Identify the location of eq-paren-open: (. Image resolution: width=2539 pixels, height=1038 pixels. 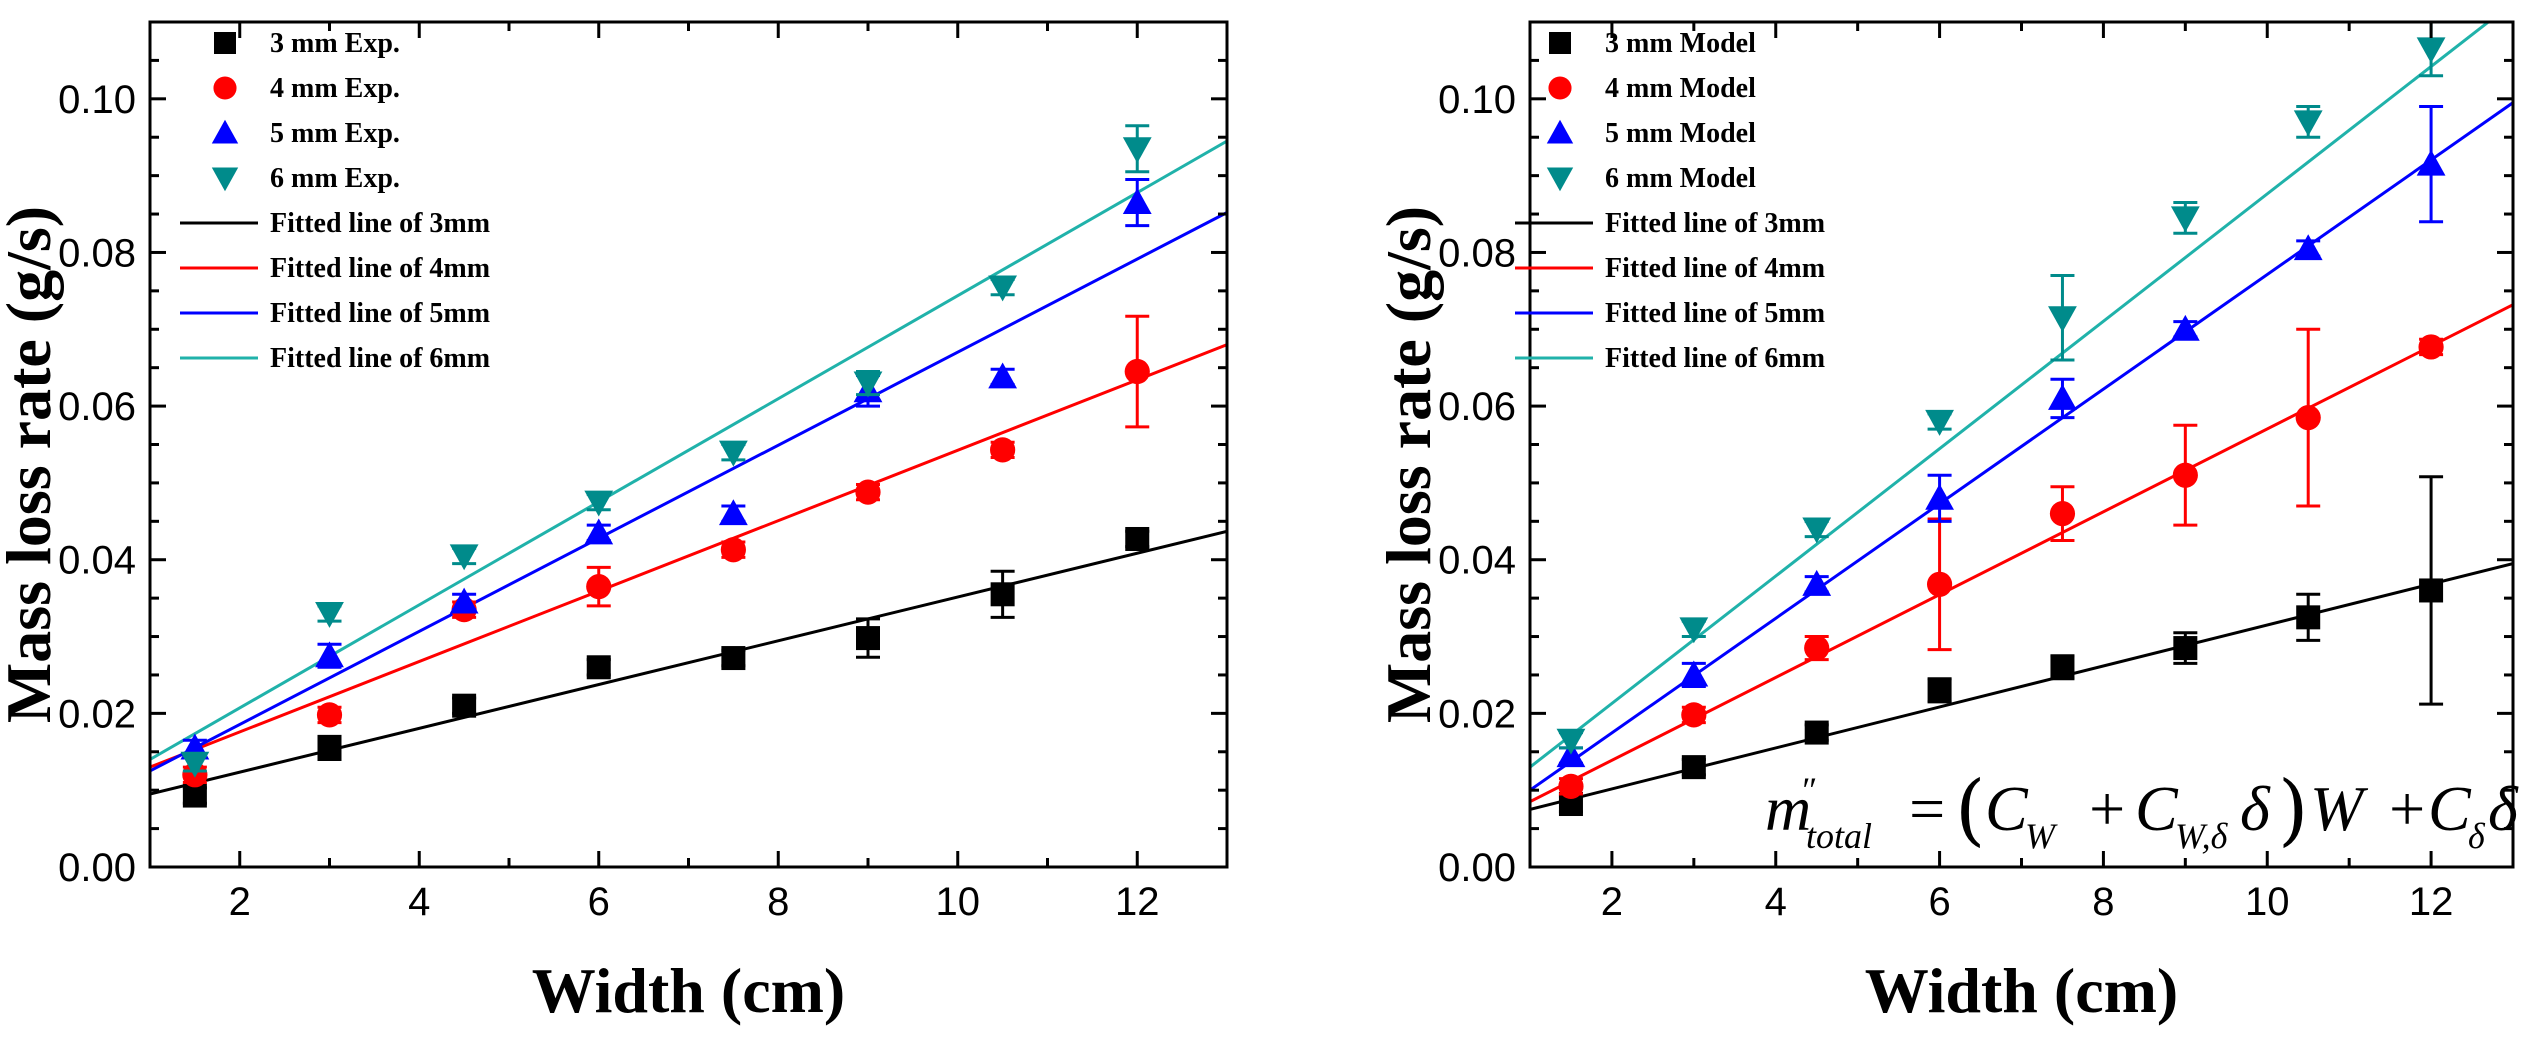
(1970, 810).